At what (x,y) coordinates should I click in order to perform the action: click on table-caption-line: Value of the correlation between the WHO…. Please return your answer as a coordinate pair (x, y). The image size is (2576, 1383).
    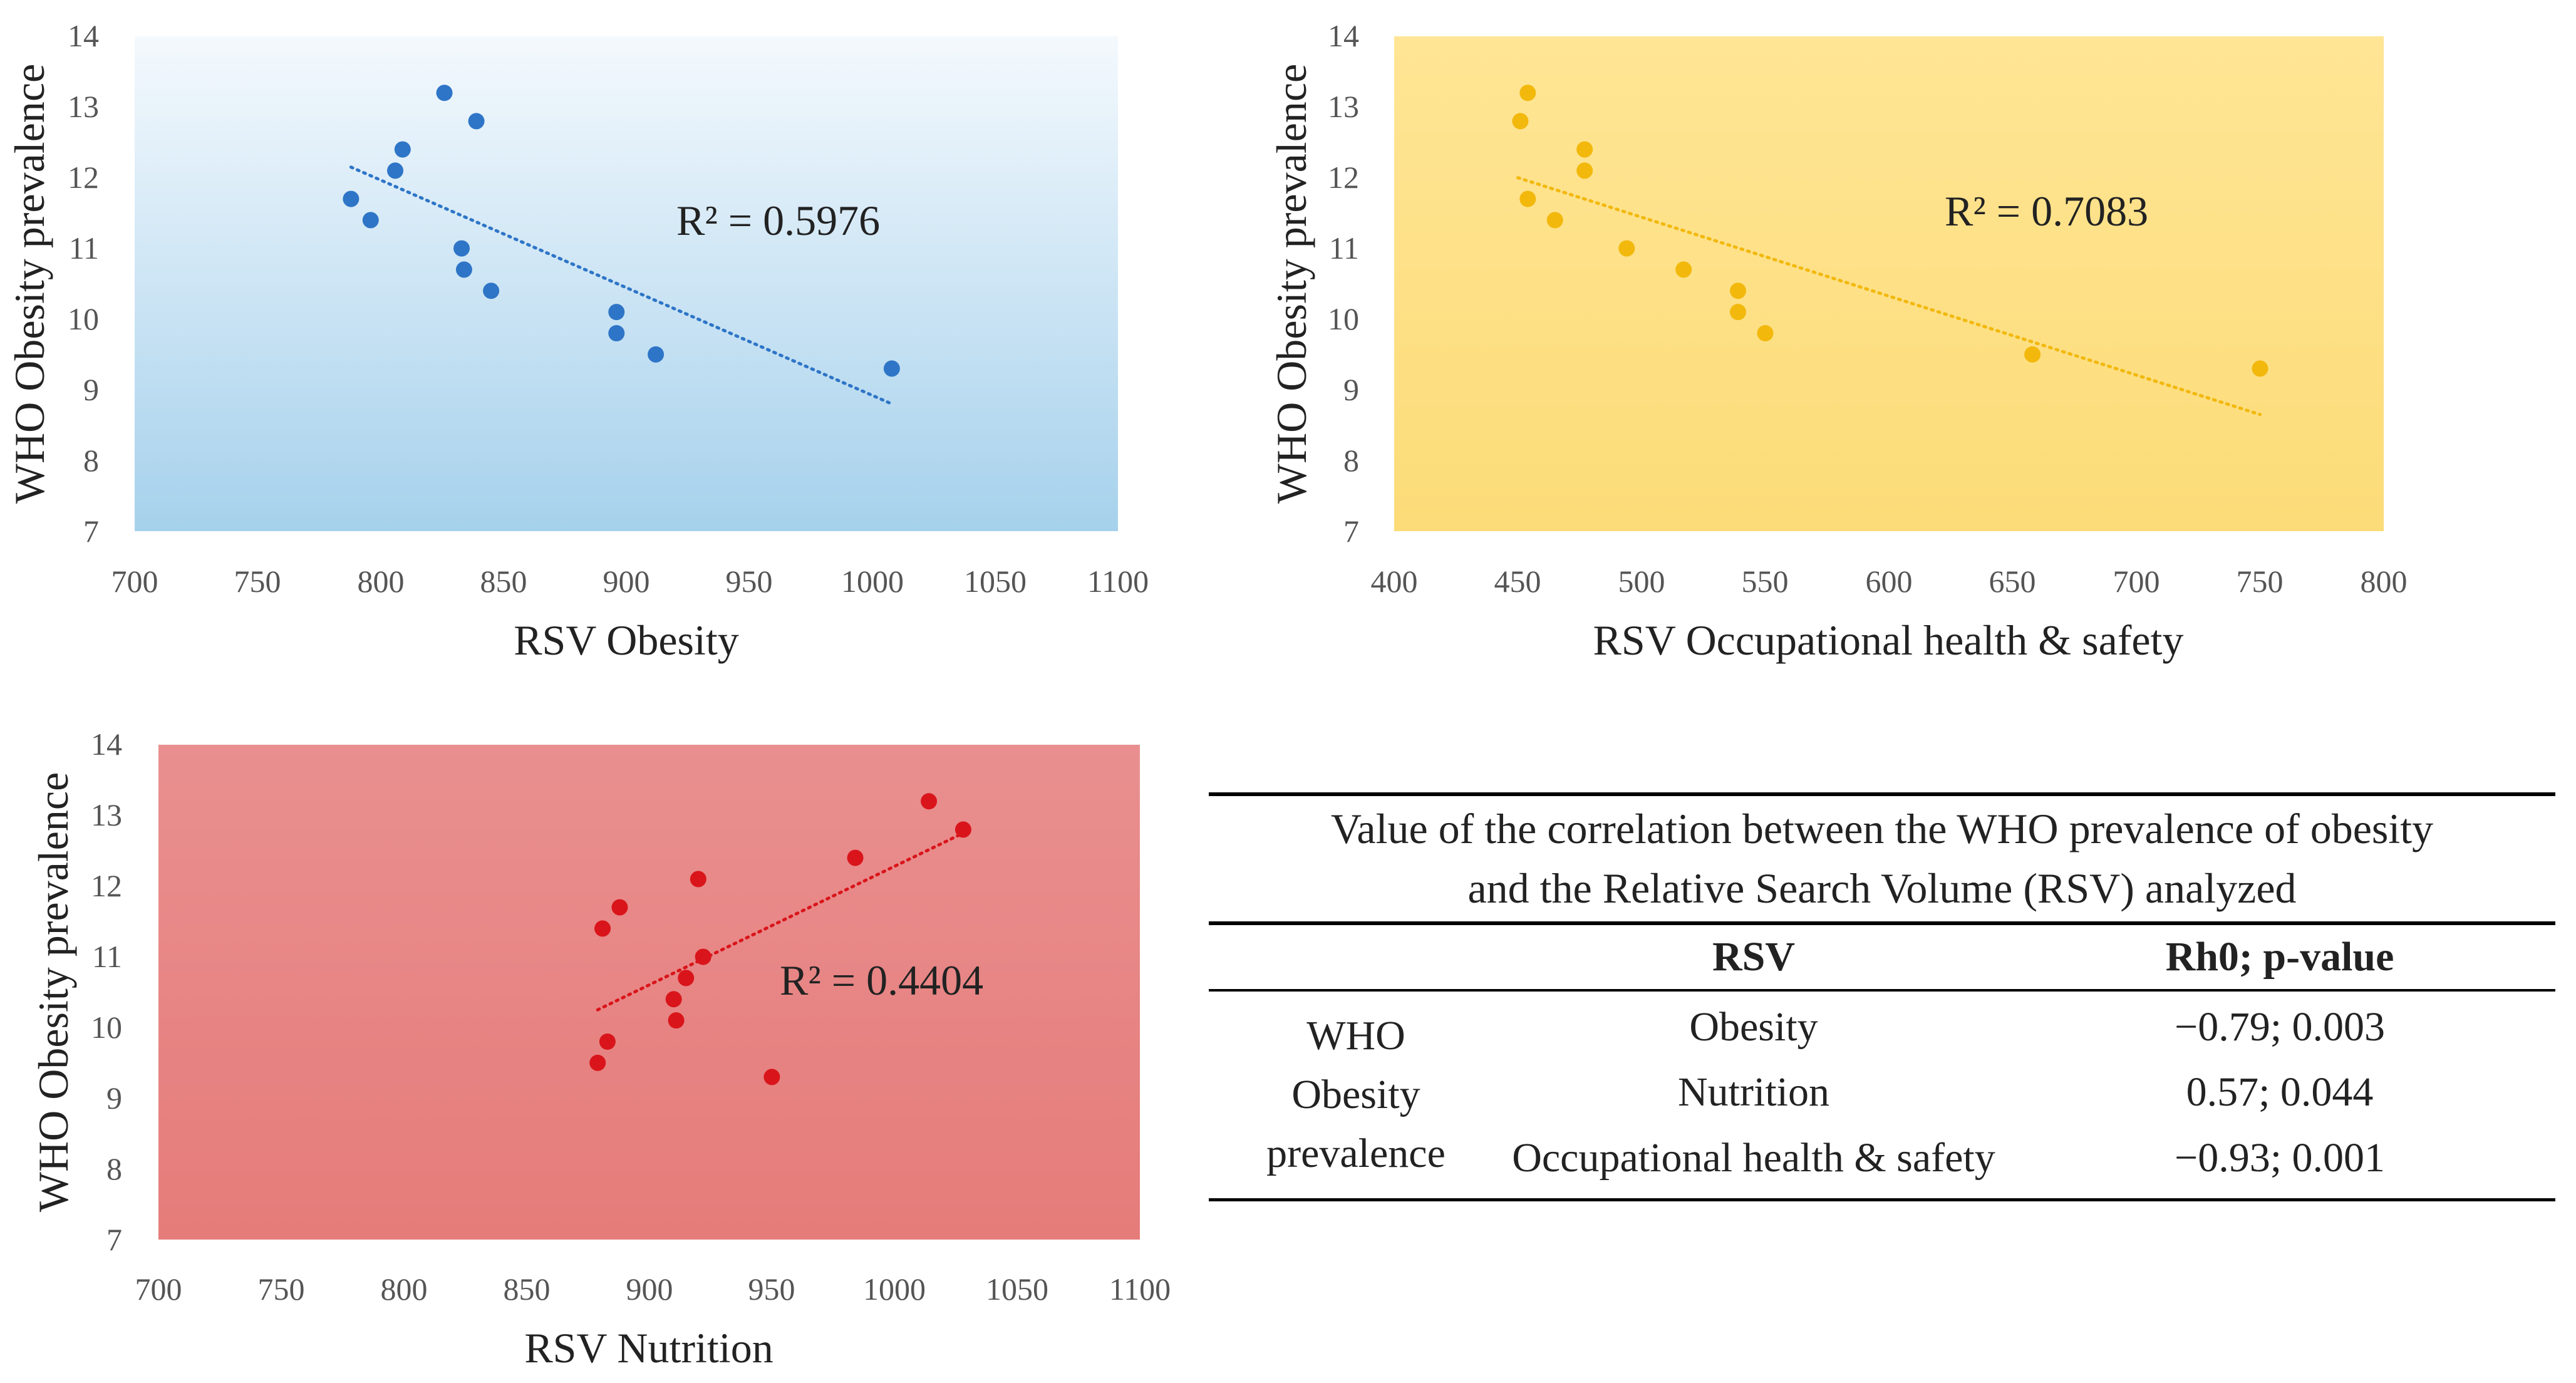
    Looking at the image, I should click on (1882, 829).